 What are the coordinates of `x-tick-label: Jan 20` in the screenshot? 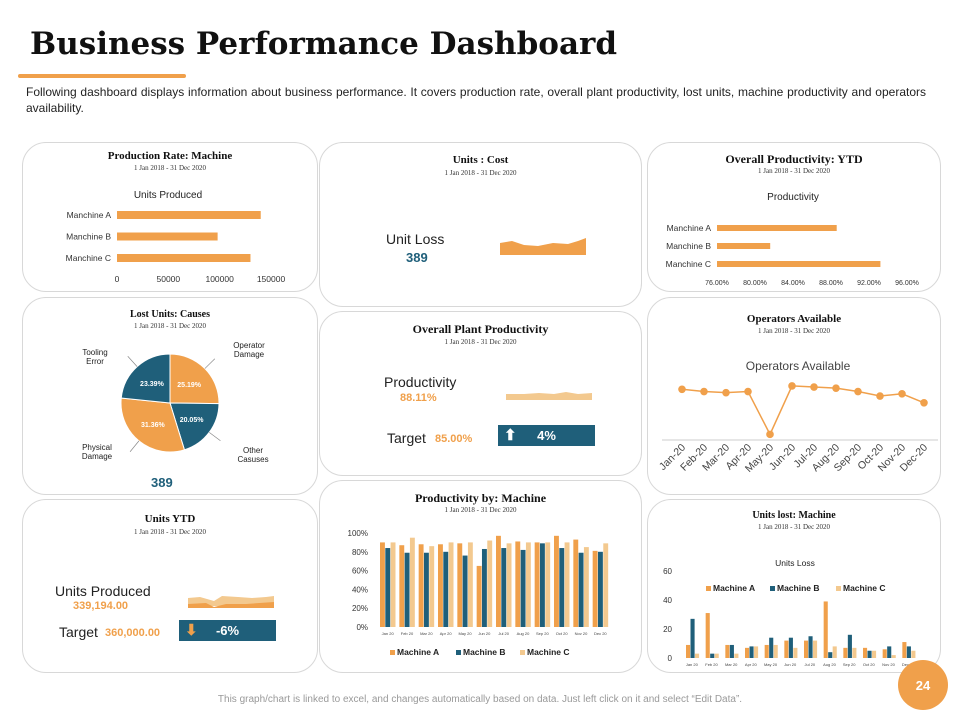 It's located at (692, 664).